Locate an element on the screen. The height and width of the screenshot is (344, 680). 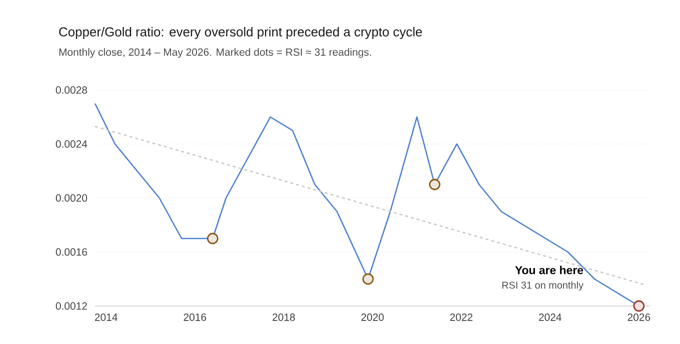
y-tick-label: 0.0020 is located at coordinates (72, 198).